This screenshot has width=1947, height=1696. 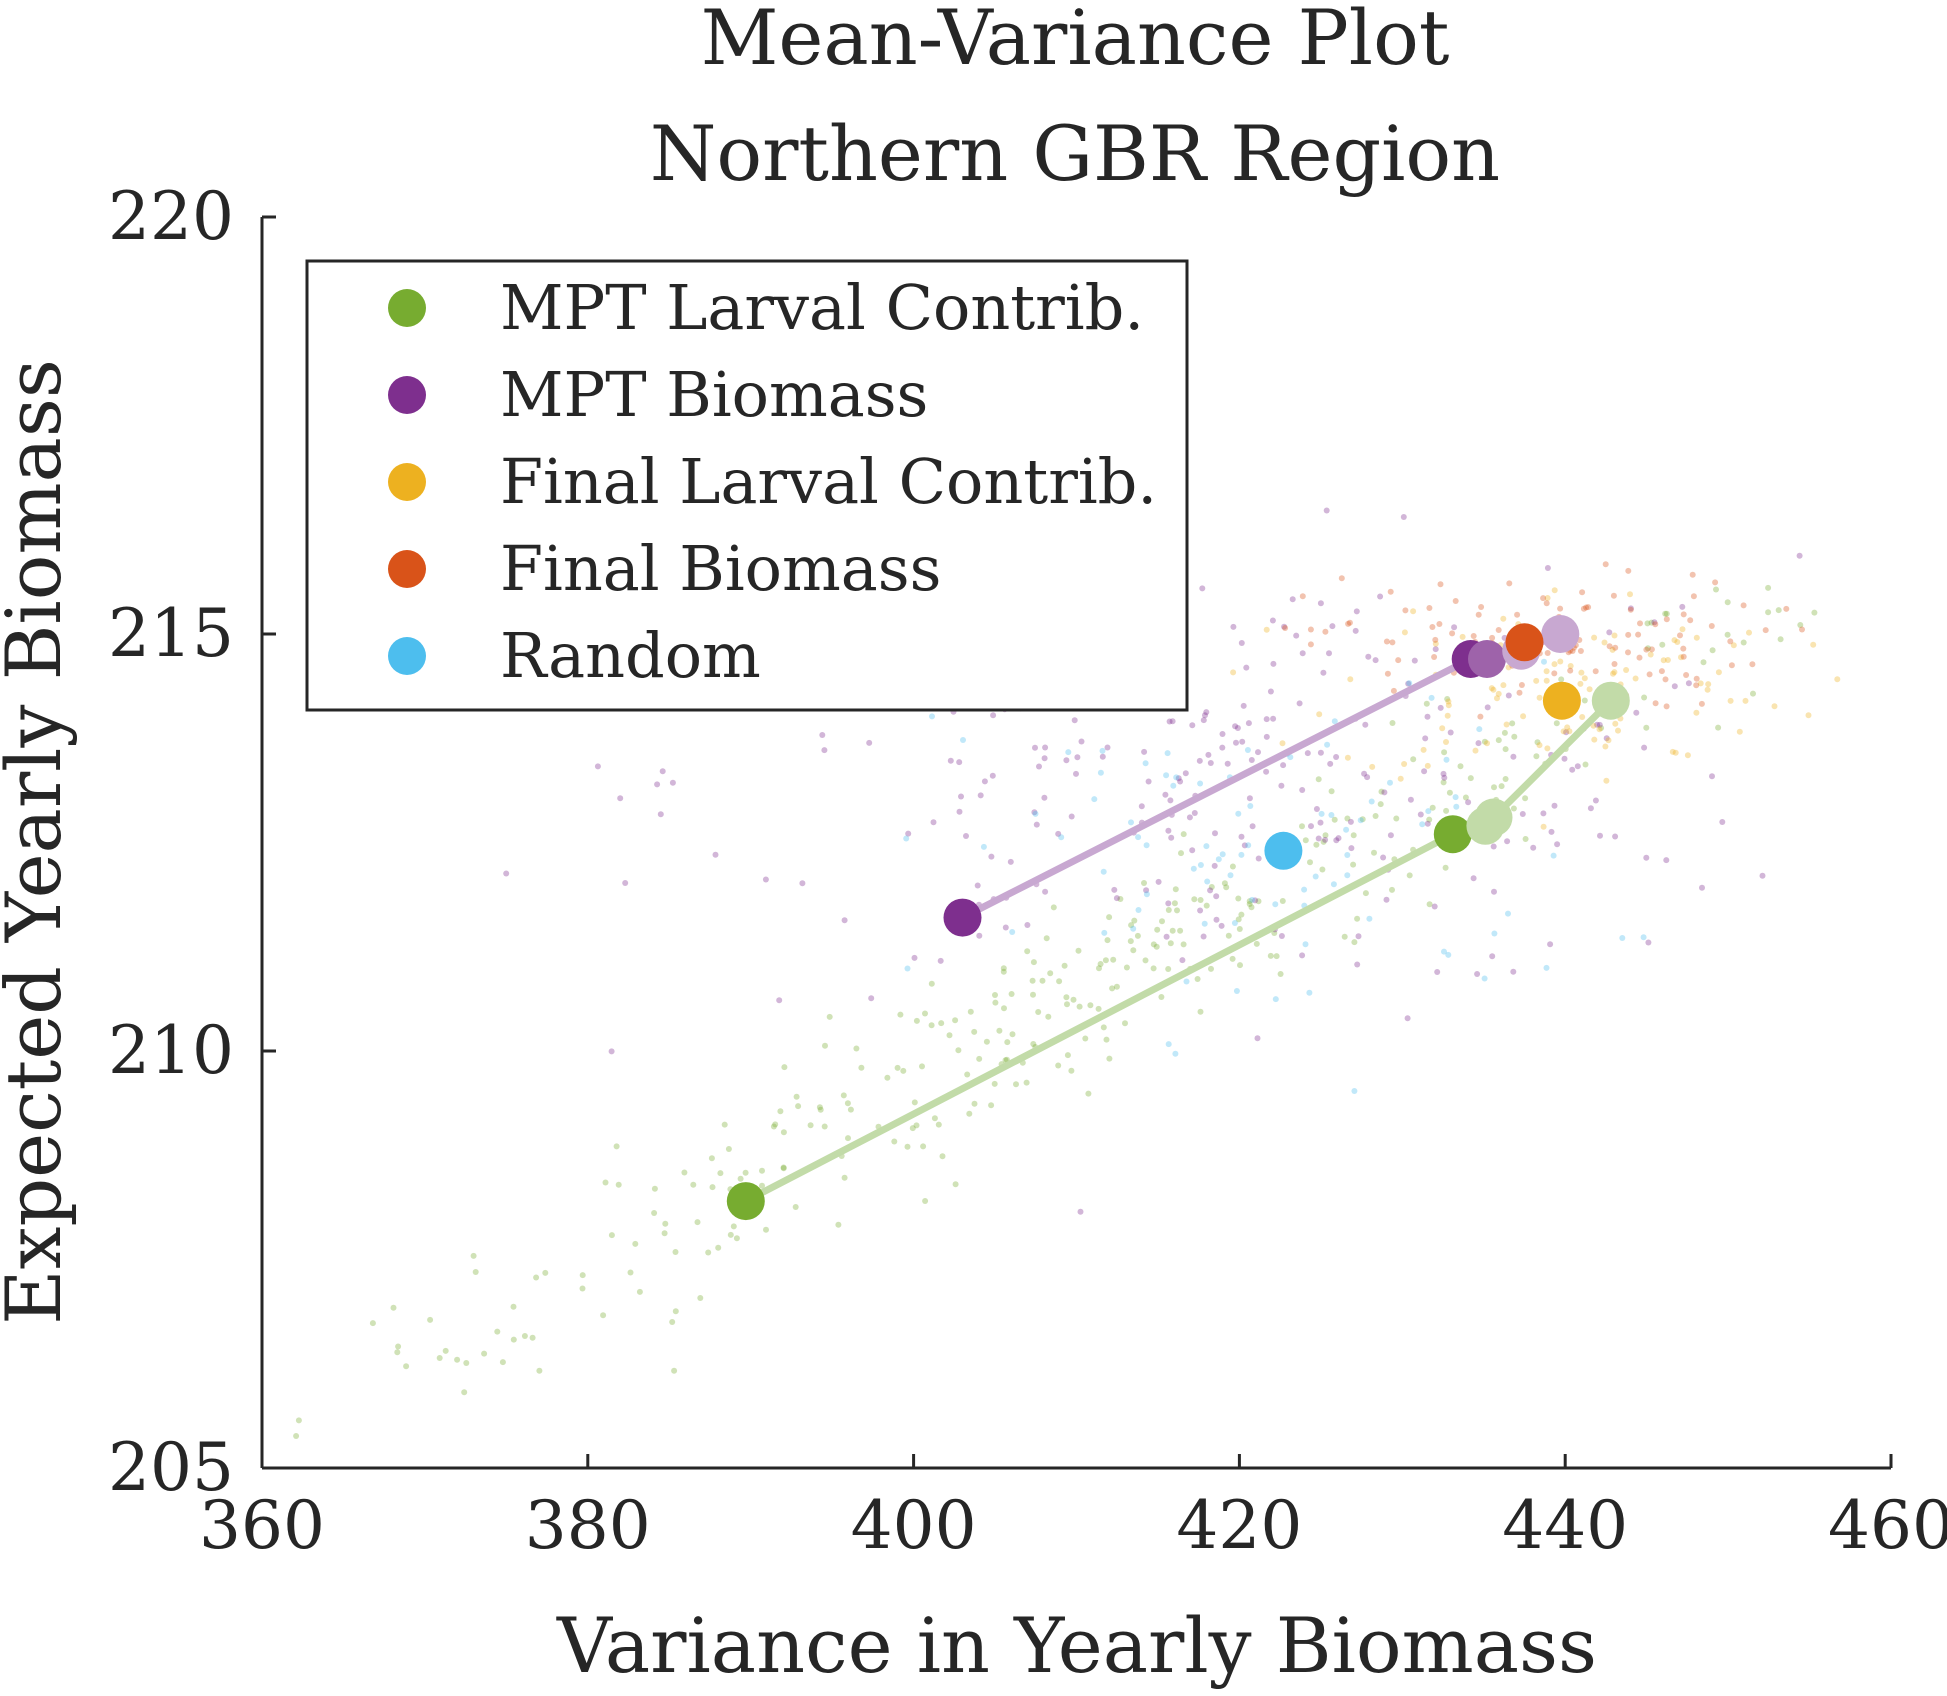 I want to click on legend-label: MPT Larval Contrib., so click(x=822, y=307).